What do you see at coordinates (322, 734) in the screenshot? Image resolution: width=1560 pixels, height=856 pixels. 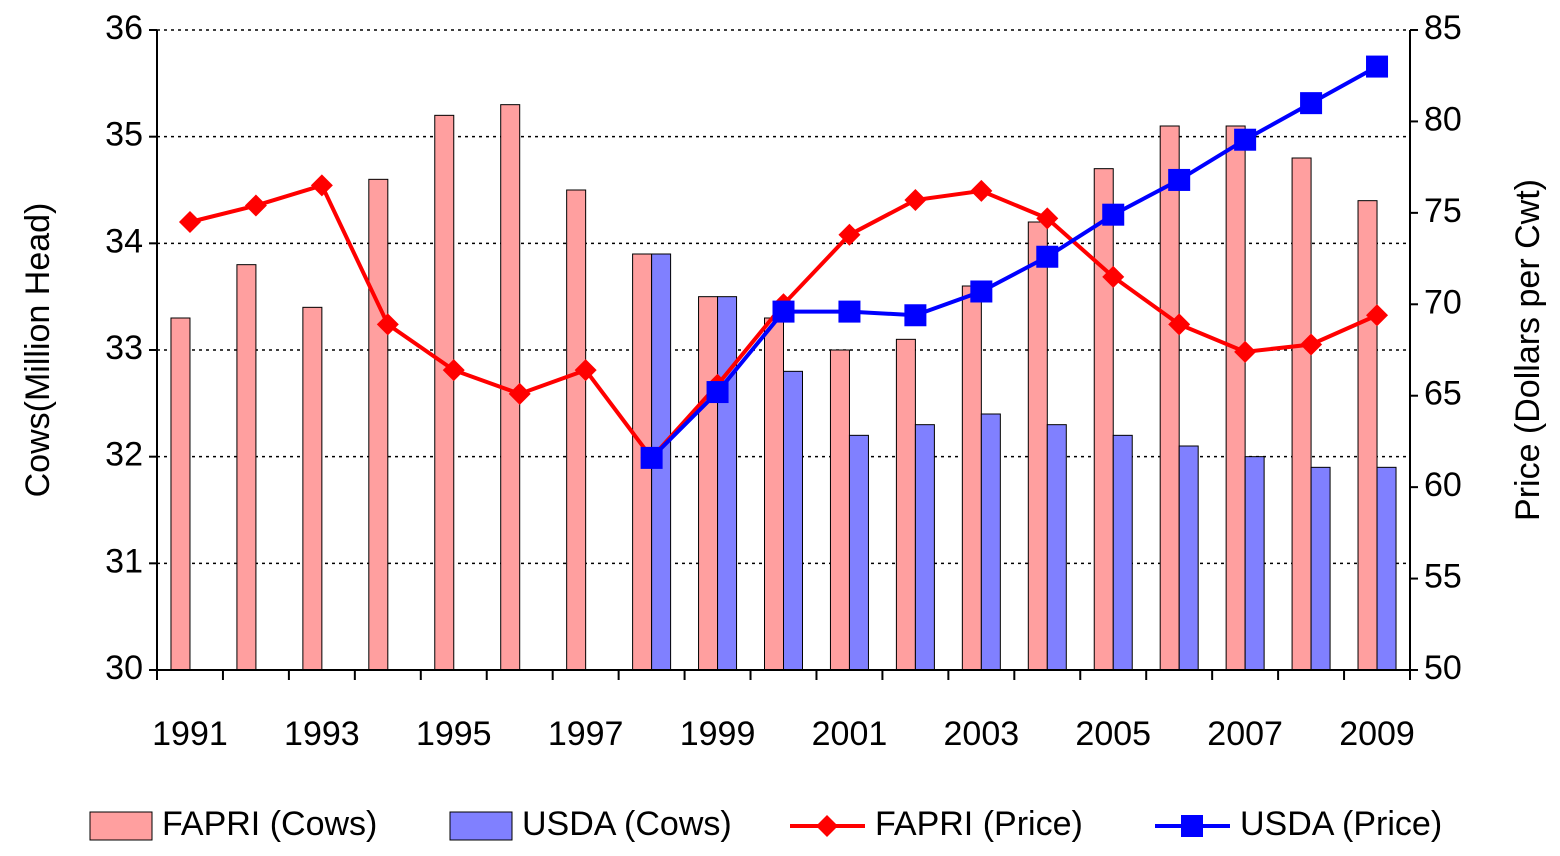 I see `x-tick-label: 1993` at bounding box center [322, 734].